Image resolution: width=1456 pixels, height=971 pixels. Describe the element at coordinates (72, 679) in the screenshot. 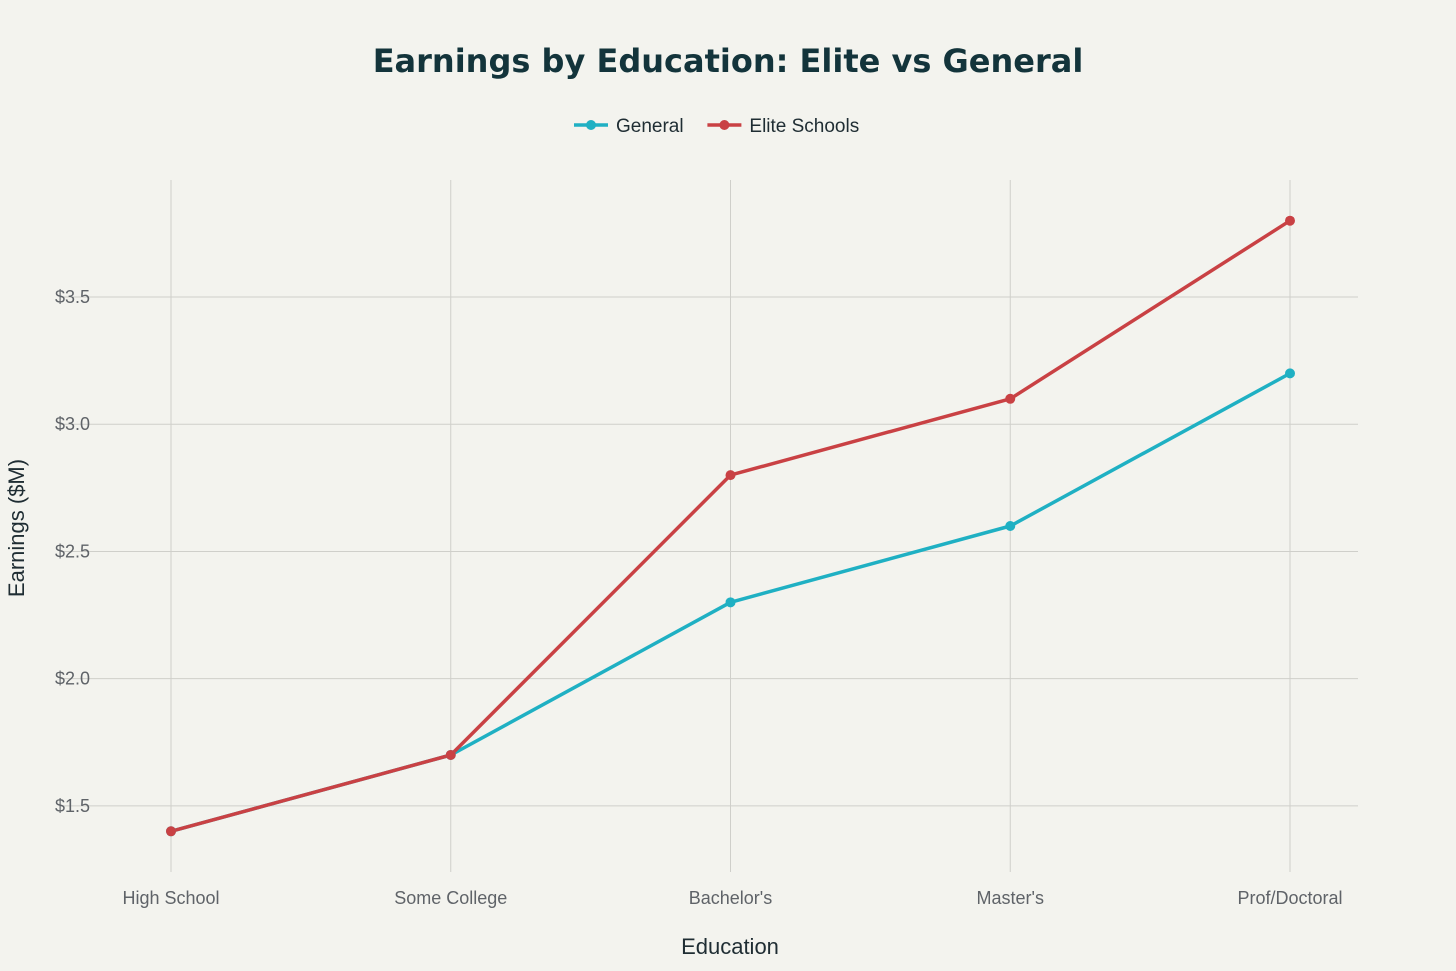

I see `y-tick-label: $2.0` at that location.